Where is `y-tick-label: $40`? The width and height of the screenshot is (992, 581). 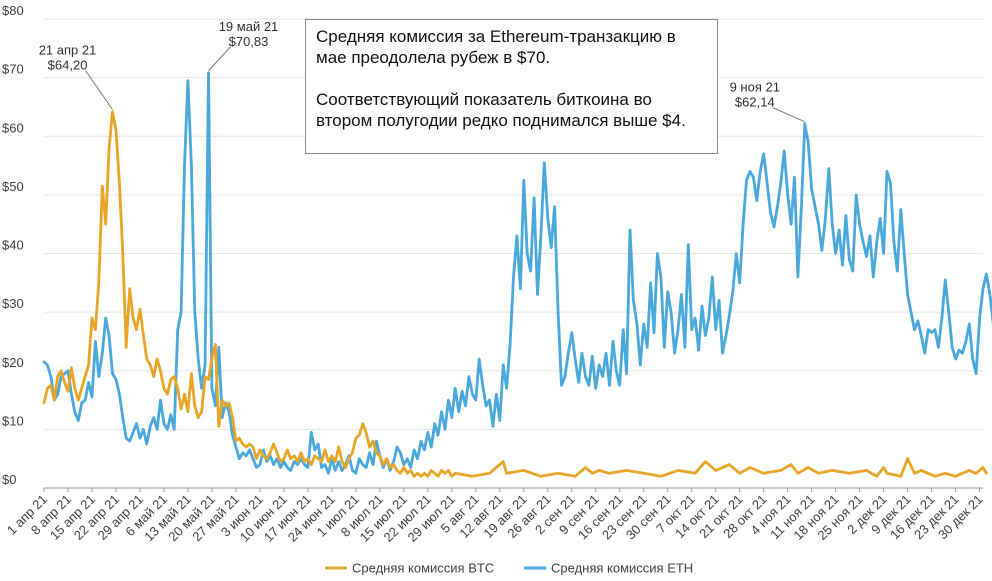 y-tick-label: $40 is located at coordinates (13, 245).